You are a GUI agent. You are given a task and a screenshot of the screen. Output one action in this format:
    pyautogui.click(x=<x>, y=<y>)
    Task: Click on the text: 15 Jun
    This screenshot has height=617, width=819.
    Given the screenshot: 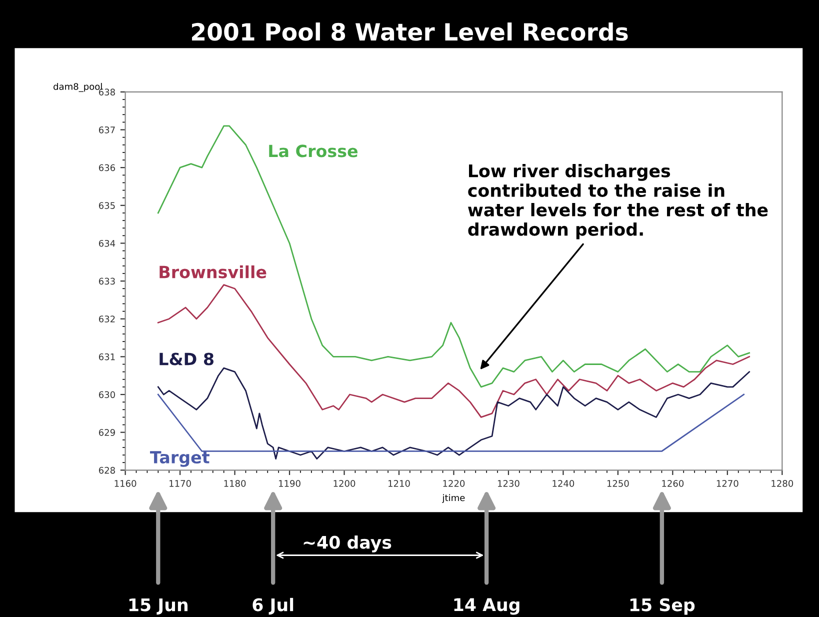 What is the action you would take?
    pyautogui.click(x=158, y=606)
    